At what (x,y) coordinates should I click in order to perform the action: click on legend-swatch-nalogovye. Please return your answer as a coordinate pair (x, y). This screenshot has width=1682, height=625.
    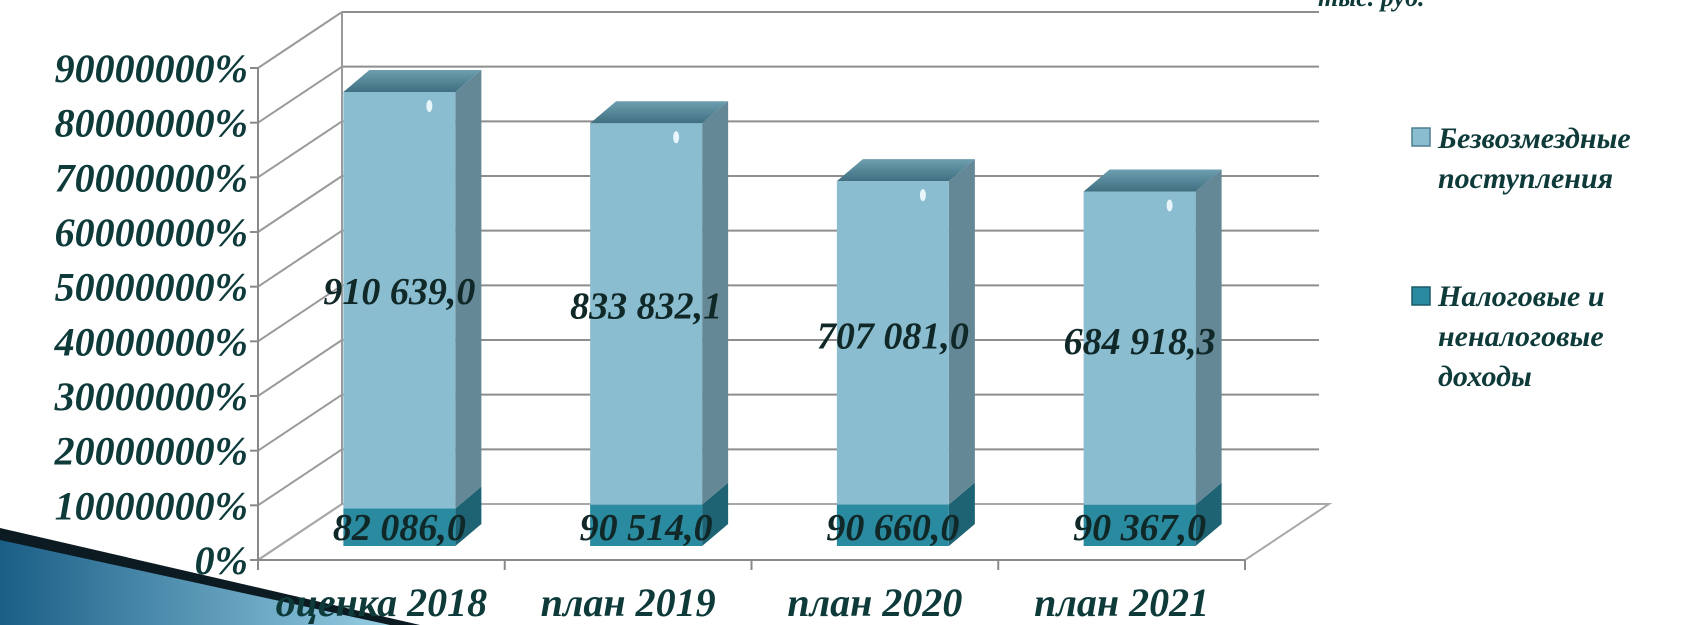
    Looking at the image, I should click on (1421, 296).